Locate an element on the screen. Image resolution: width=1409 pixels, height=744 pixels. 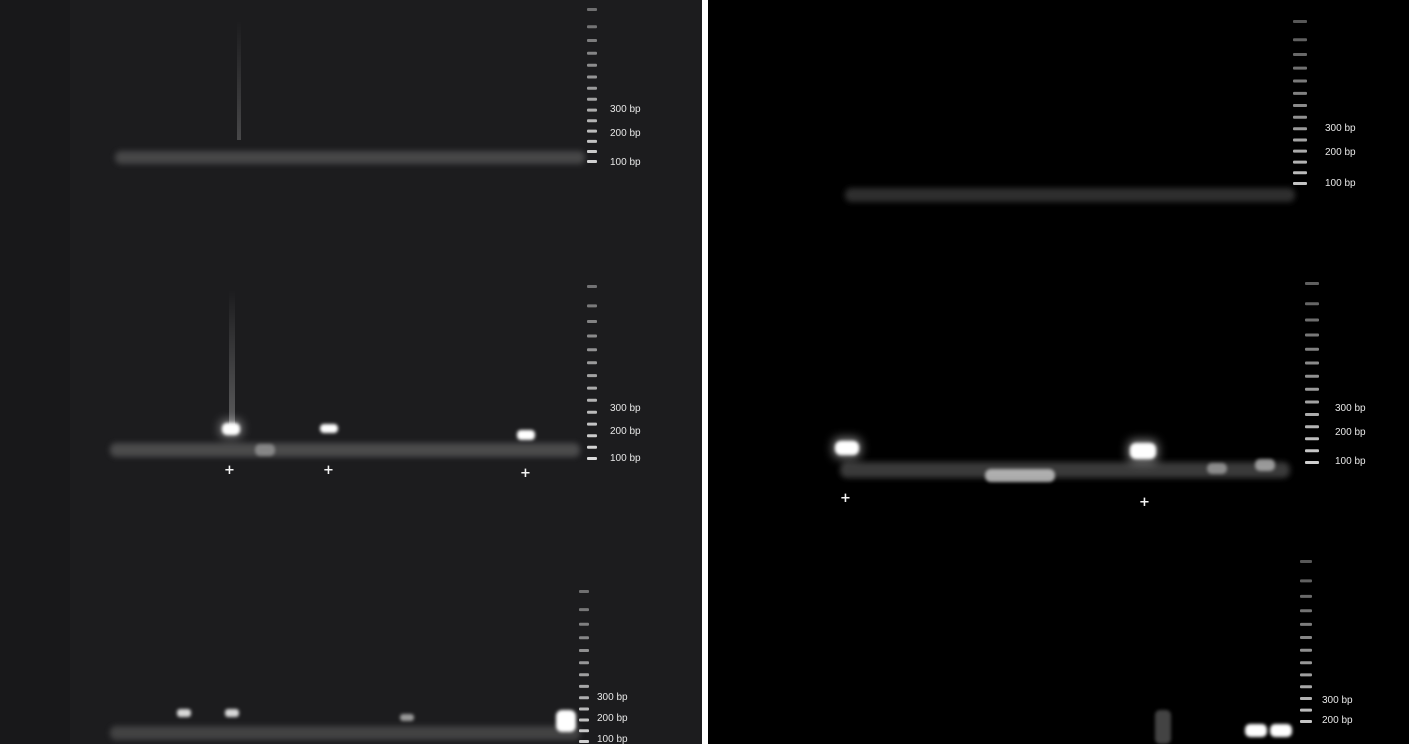
left-gel-1: 300 bp 200 bp 100 bp is located at coordinates (378, 88).